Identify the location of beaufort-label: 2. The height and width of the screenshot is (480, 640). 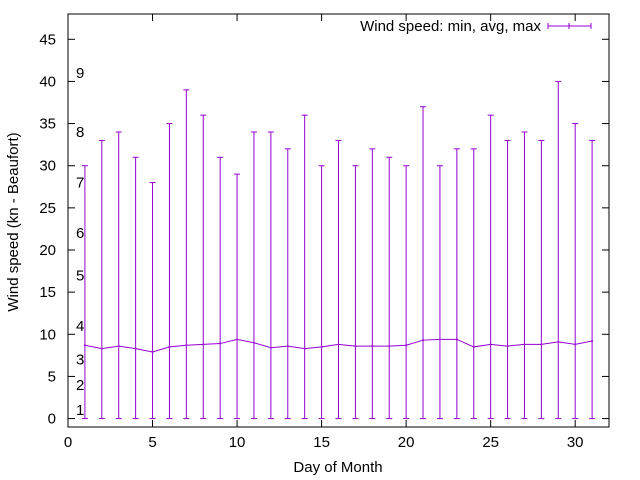
(80, 385).